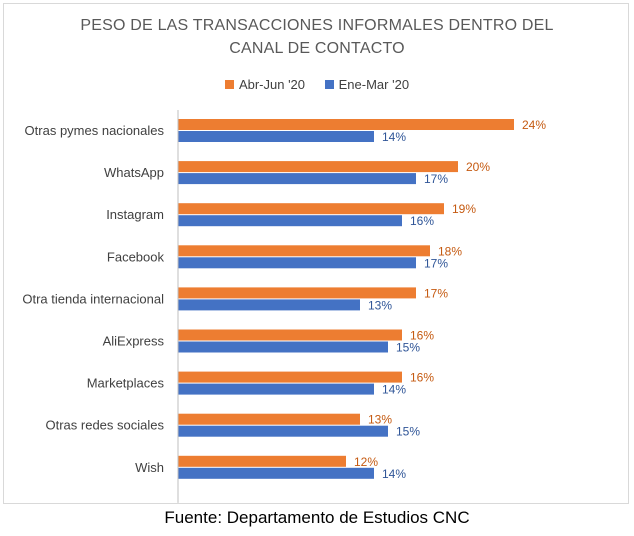 This screenshot has width=634, height=536. What do you see at coordinates (408, 432) in the screenshot?
I see `data-label-ene-mar-20-otras-redes-sociales: 15%` at bounding box center [408, 432].